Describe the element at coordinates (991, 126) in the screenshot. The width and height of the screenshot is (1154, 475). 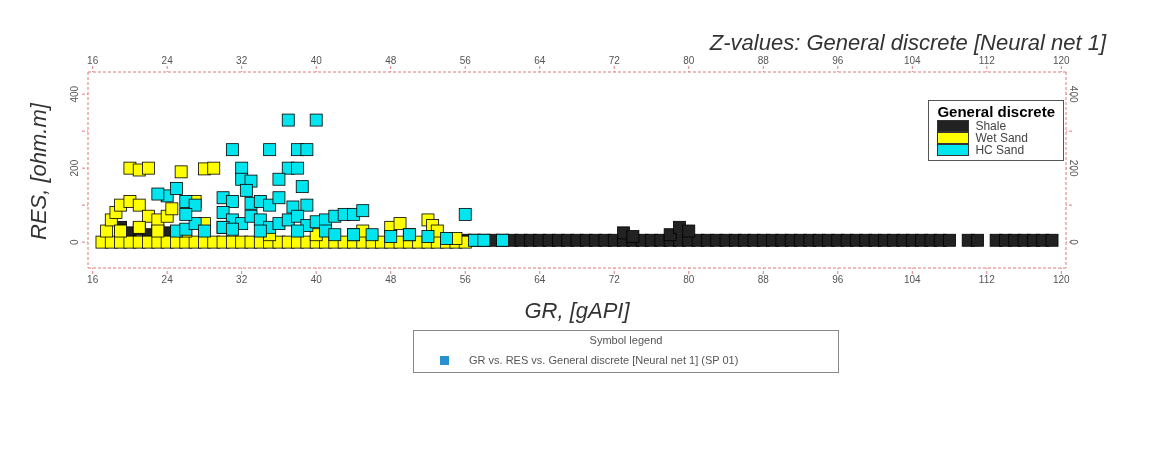
I see `legend-label: Shale` at that location.